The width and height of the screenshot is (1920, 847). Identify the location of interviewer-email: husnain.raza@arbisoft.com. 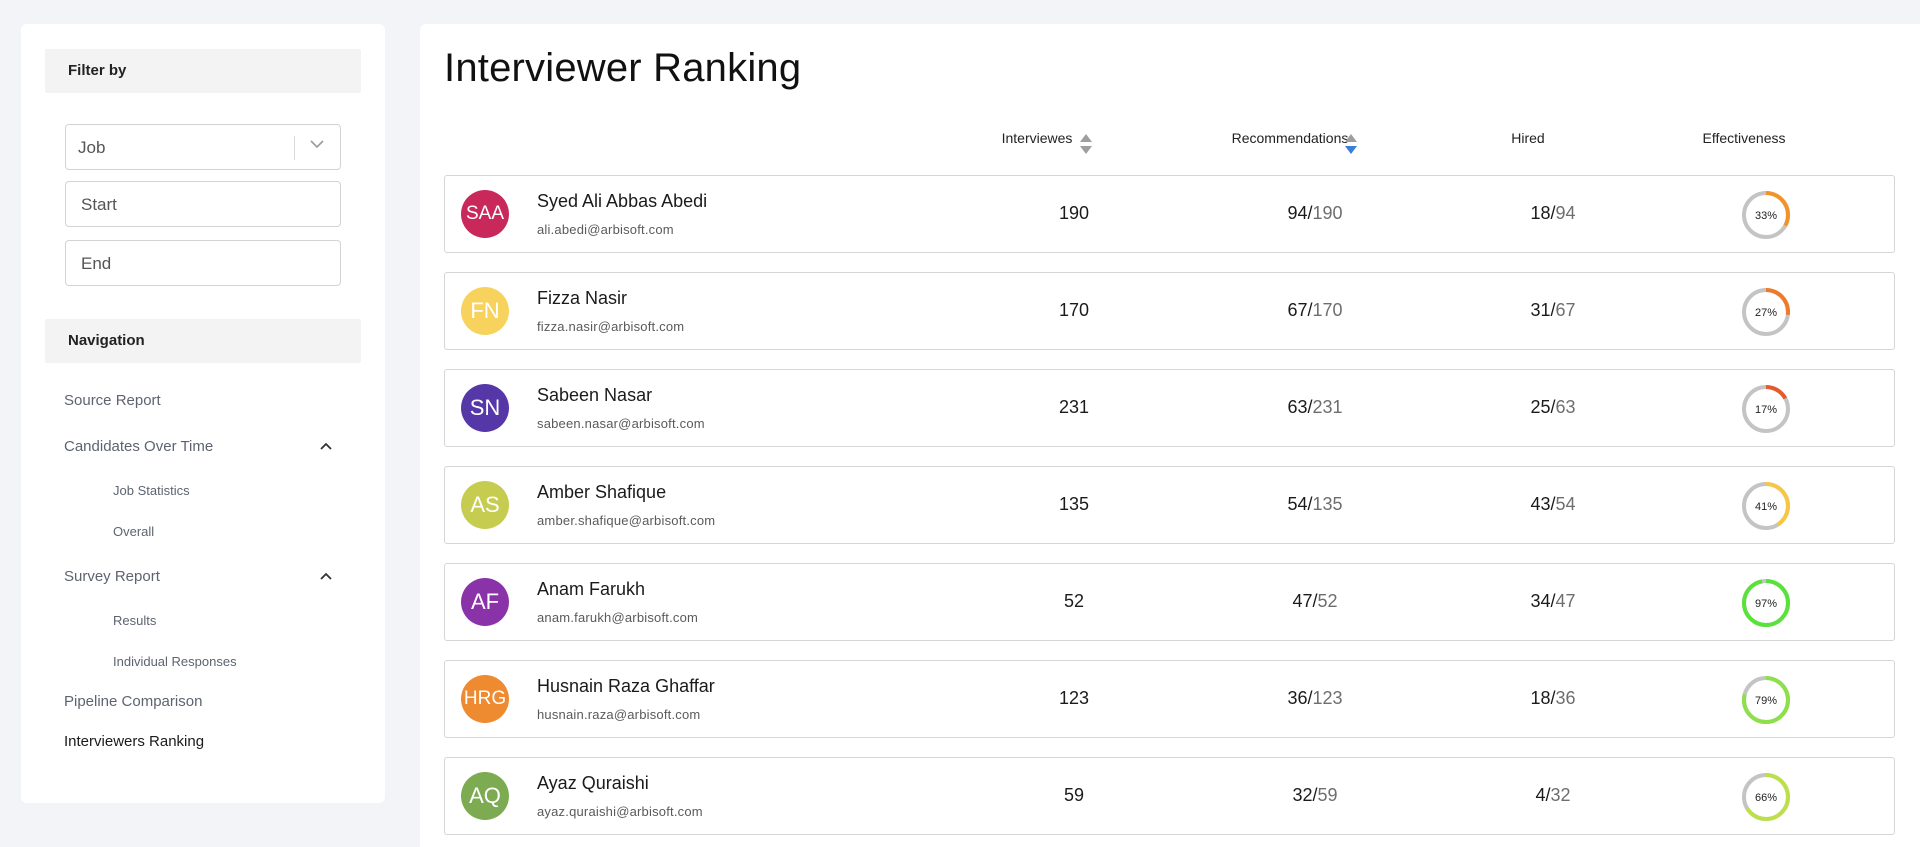
(619, 714).